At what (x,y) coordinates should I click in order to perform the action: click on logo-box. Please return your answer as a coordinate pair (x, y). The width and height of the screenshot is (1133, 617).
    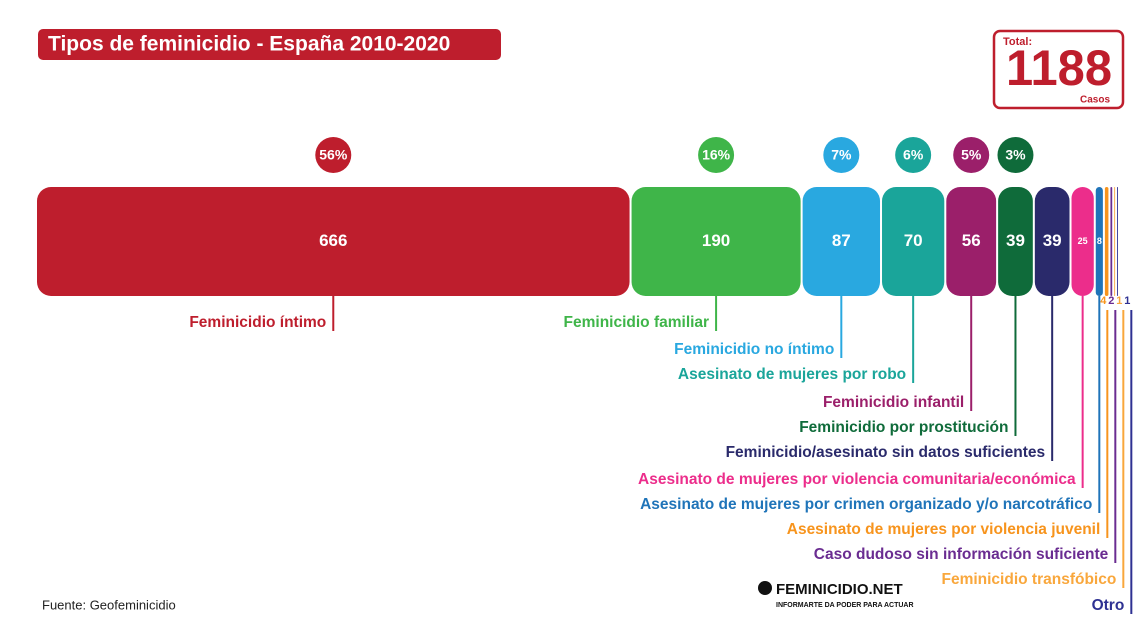
    Looking at the image, I should click on (827, 593).